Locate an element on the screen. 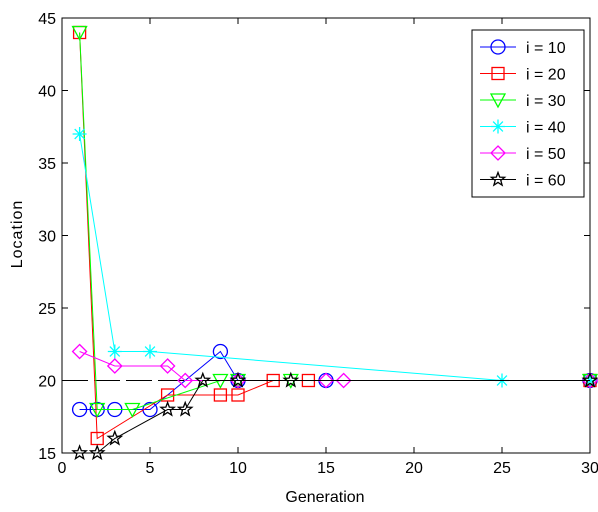 The width and height of the screenshot is (598, 512). legend-label: i = 10 is located at coordinates (546, 48).